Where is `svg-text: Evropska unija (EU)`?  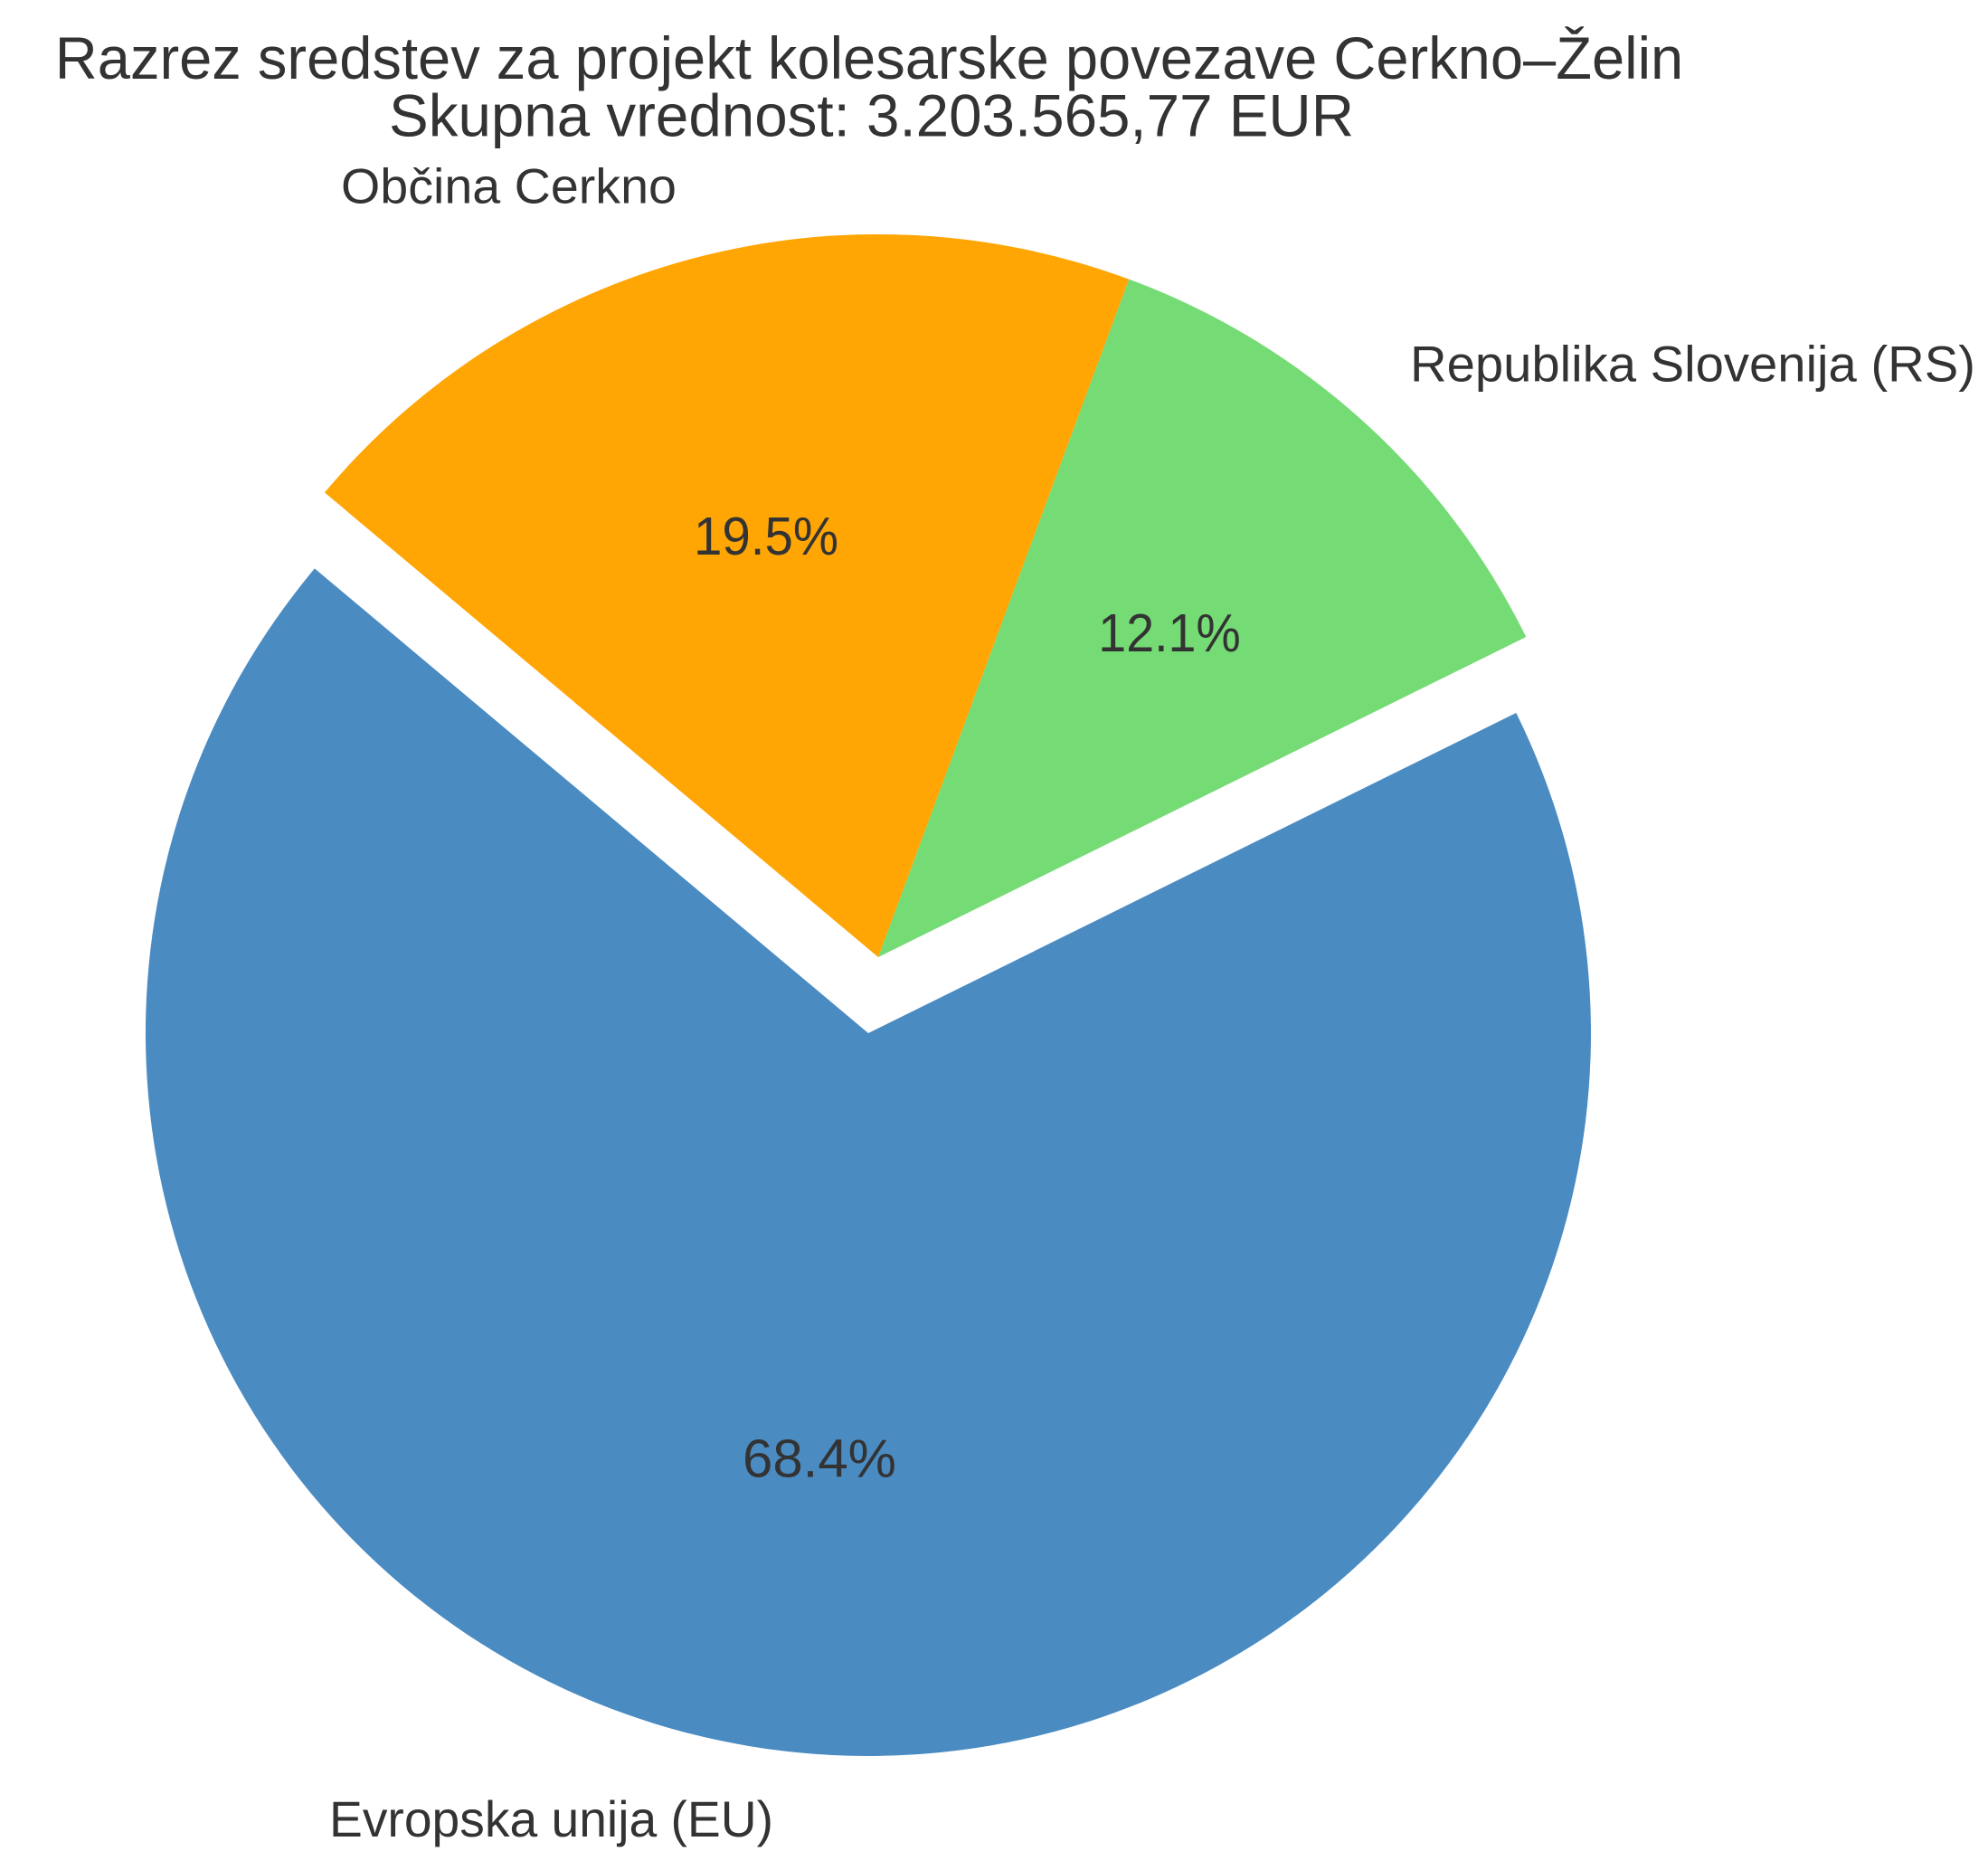 svg-text: Evropska unija (EU) is located at coordinates (551, 1818).